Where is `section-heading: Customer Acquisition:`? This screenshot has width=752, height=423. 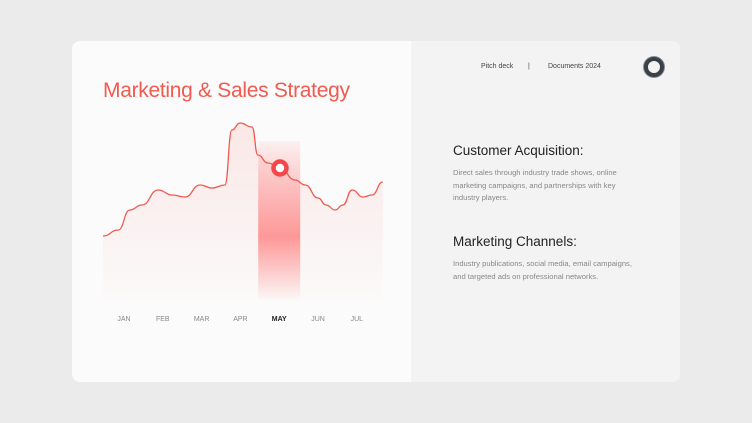
section-heading: Customer Acquisition: is located at coordinates (518, 150).